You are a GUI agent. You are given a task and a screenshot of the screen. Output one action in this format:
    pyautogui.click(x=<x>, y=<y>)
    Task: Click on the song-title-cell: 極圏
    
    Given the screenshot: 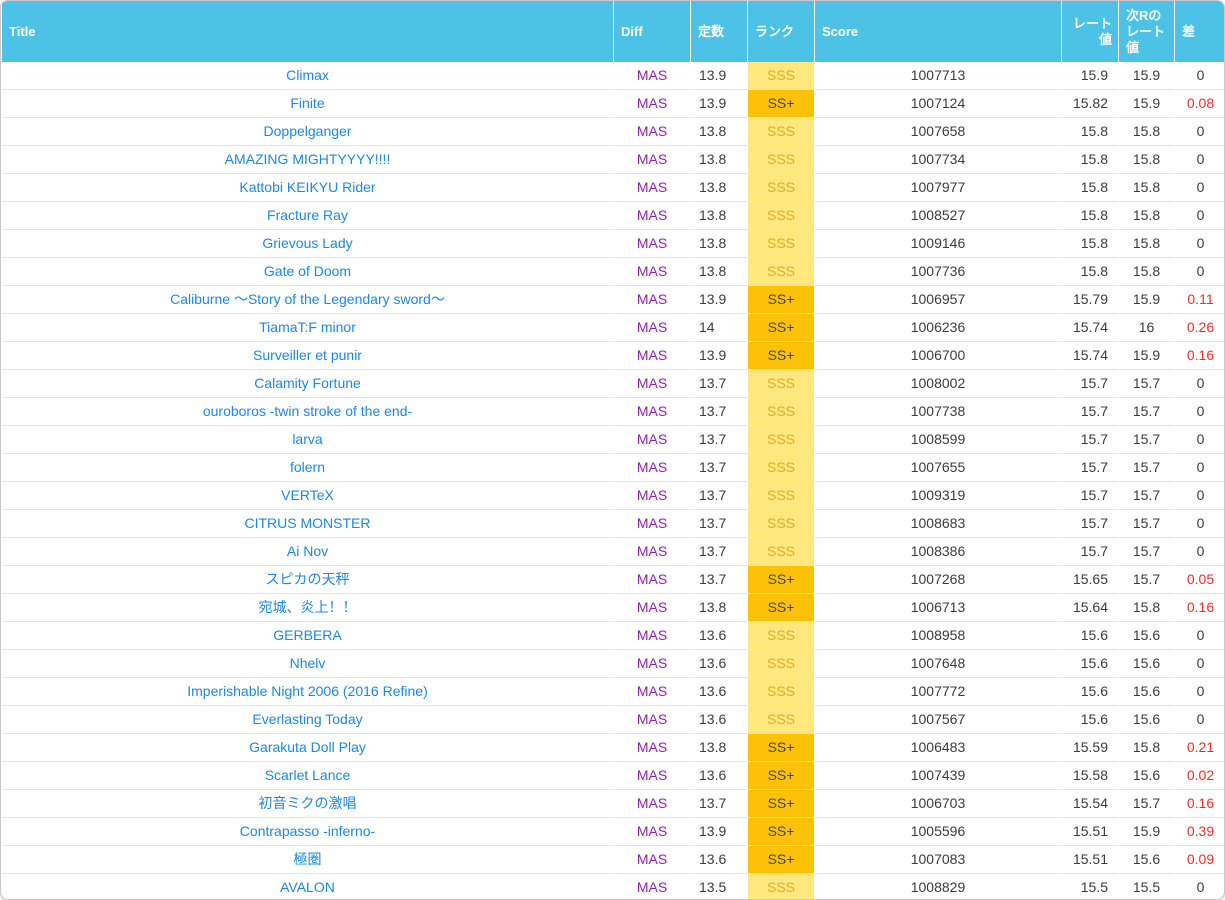 What is the action you would take?
    pyautogui.click(x=307, y=860)
    